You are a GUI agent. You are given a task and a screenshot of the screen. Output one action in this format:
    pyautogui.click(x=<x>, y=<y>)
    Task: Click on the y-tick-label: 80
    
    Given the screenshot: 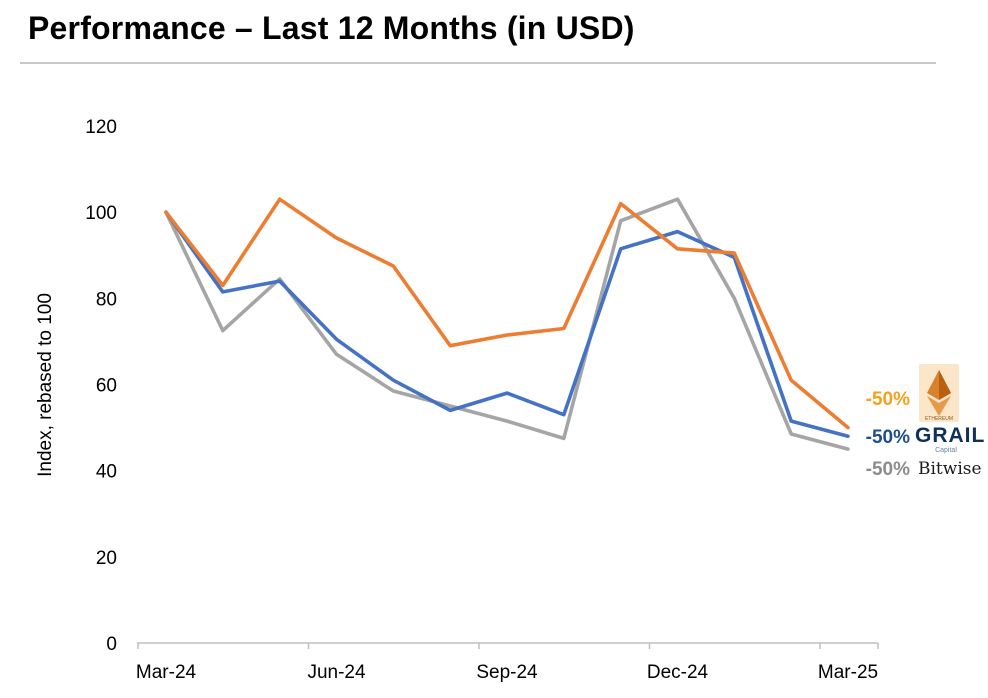 What is the action you would take?
    pyautogui.click(x=106, y=299)
    